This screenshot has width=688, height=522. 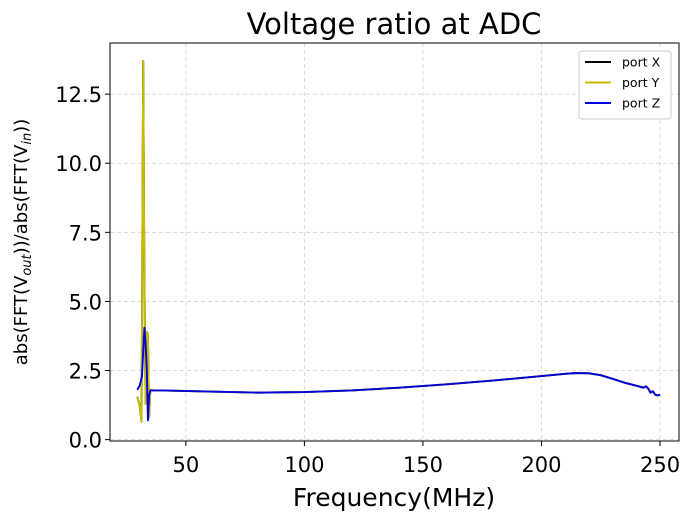 I want to click on y-tick-label: 5.0, so click(x=85, y=302).